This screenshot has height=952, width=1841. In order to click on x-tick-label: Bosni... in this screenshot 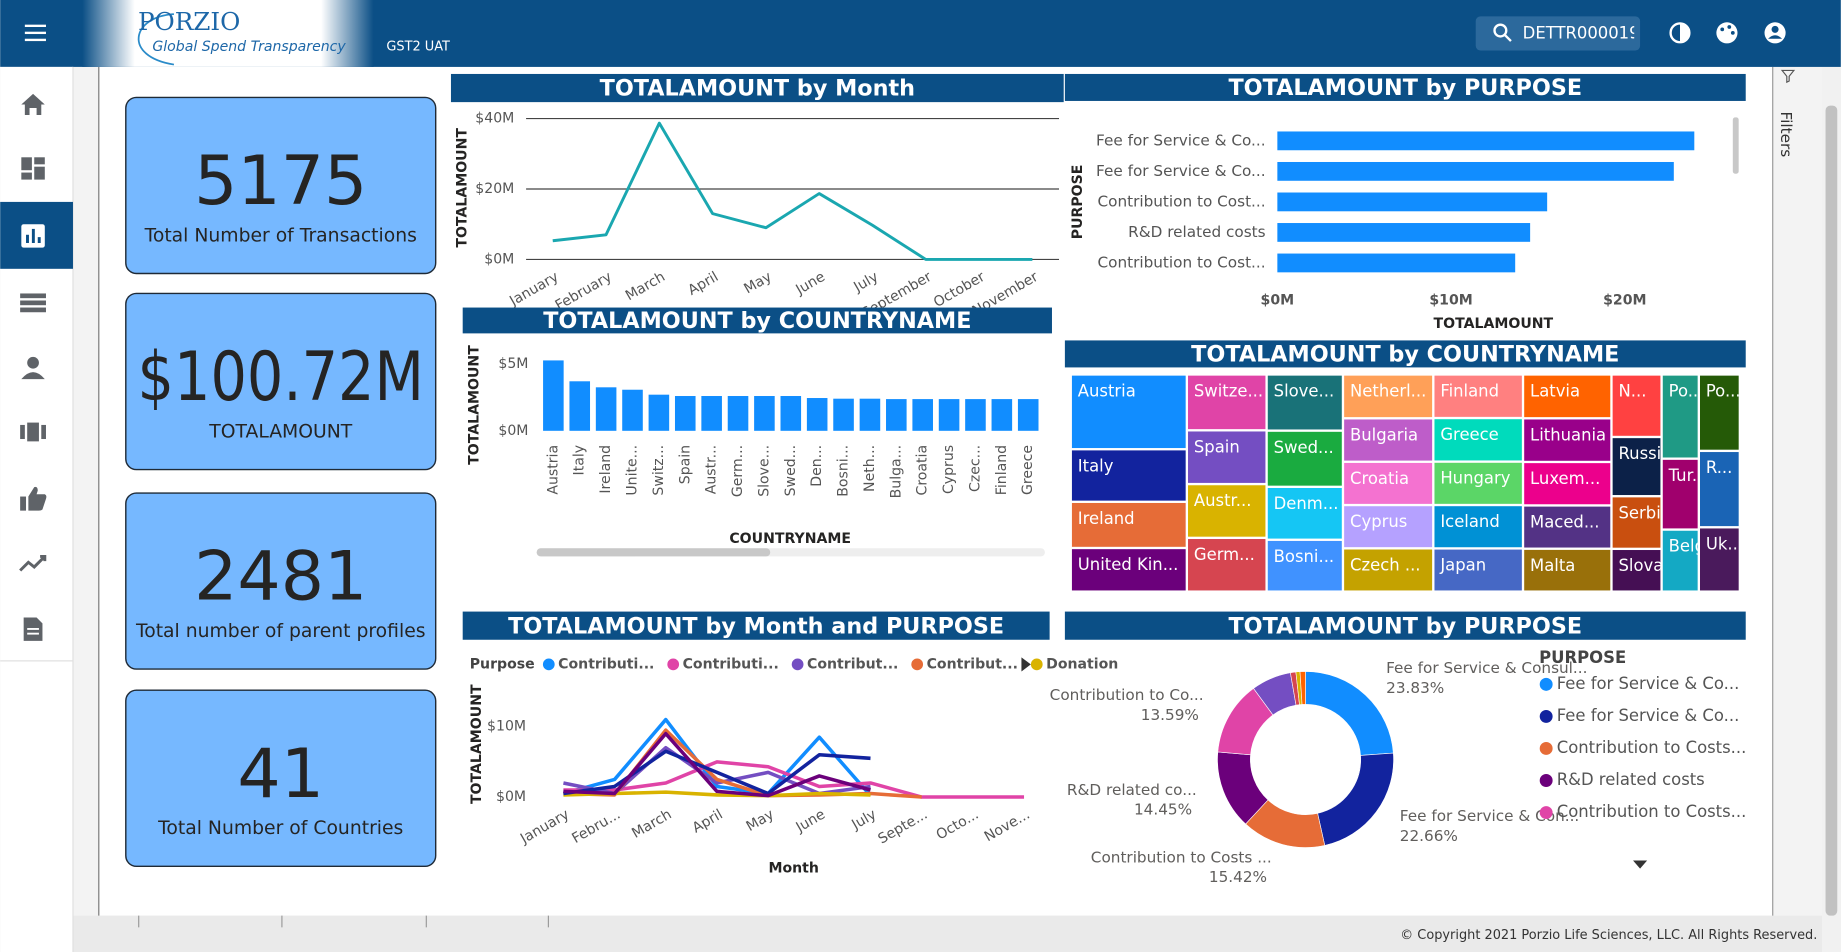, I will do `click(844, 471)`.